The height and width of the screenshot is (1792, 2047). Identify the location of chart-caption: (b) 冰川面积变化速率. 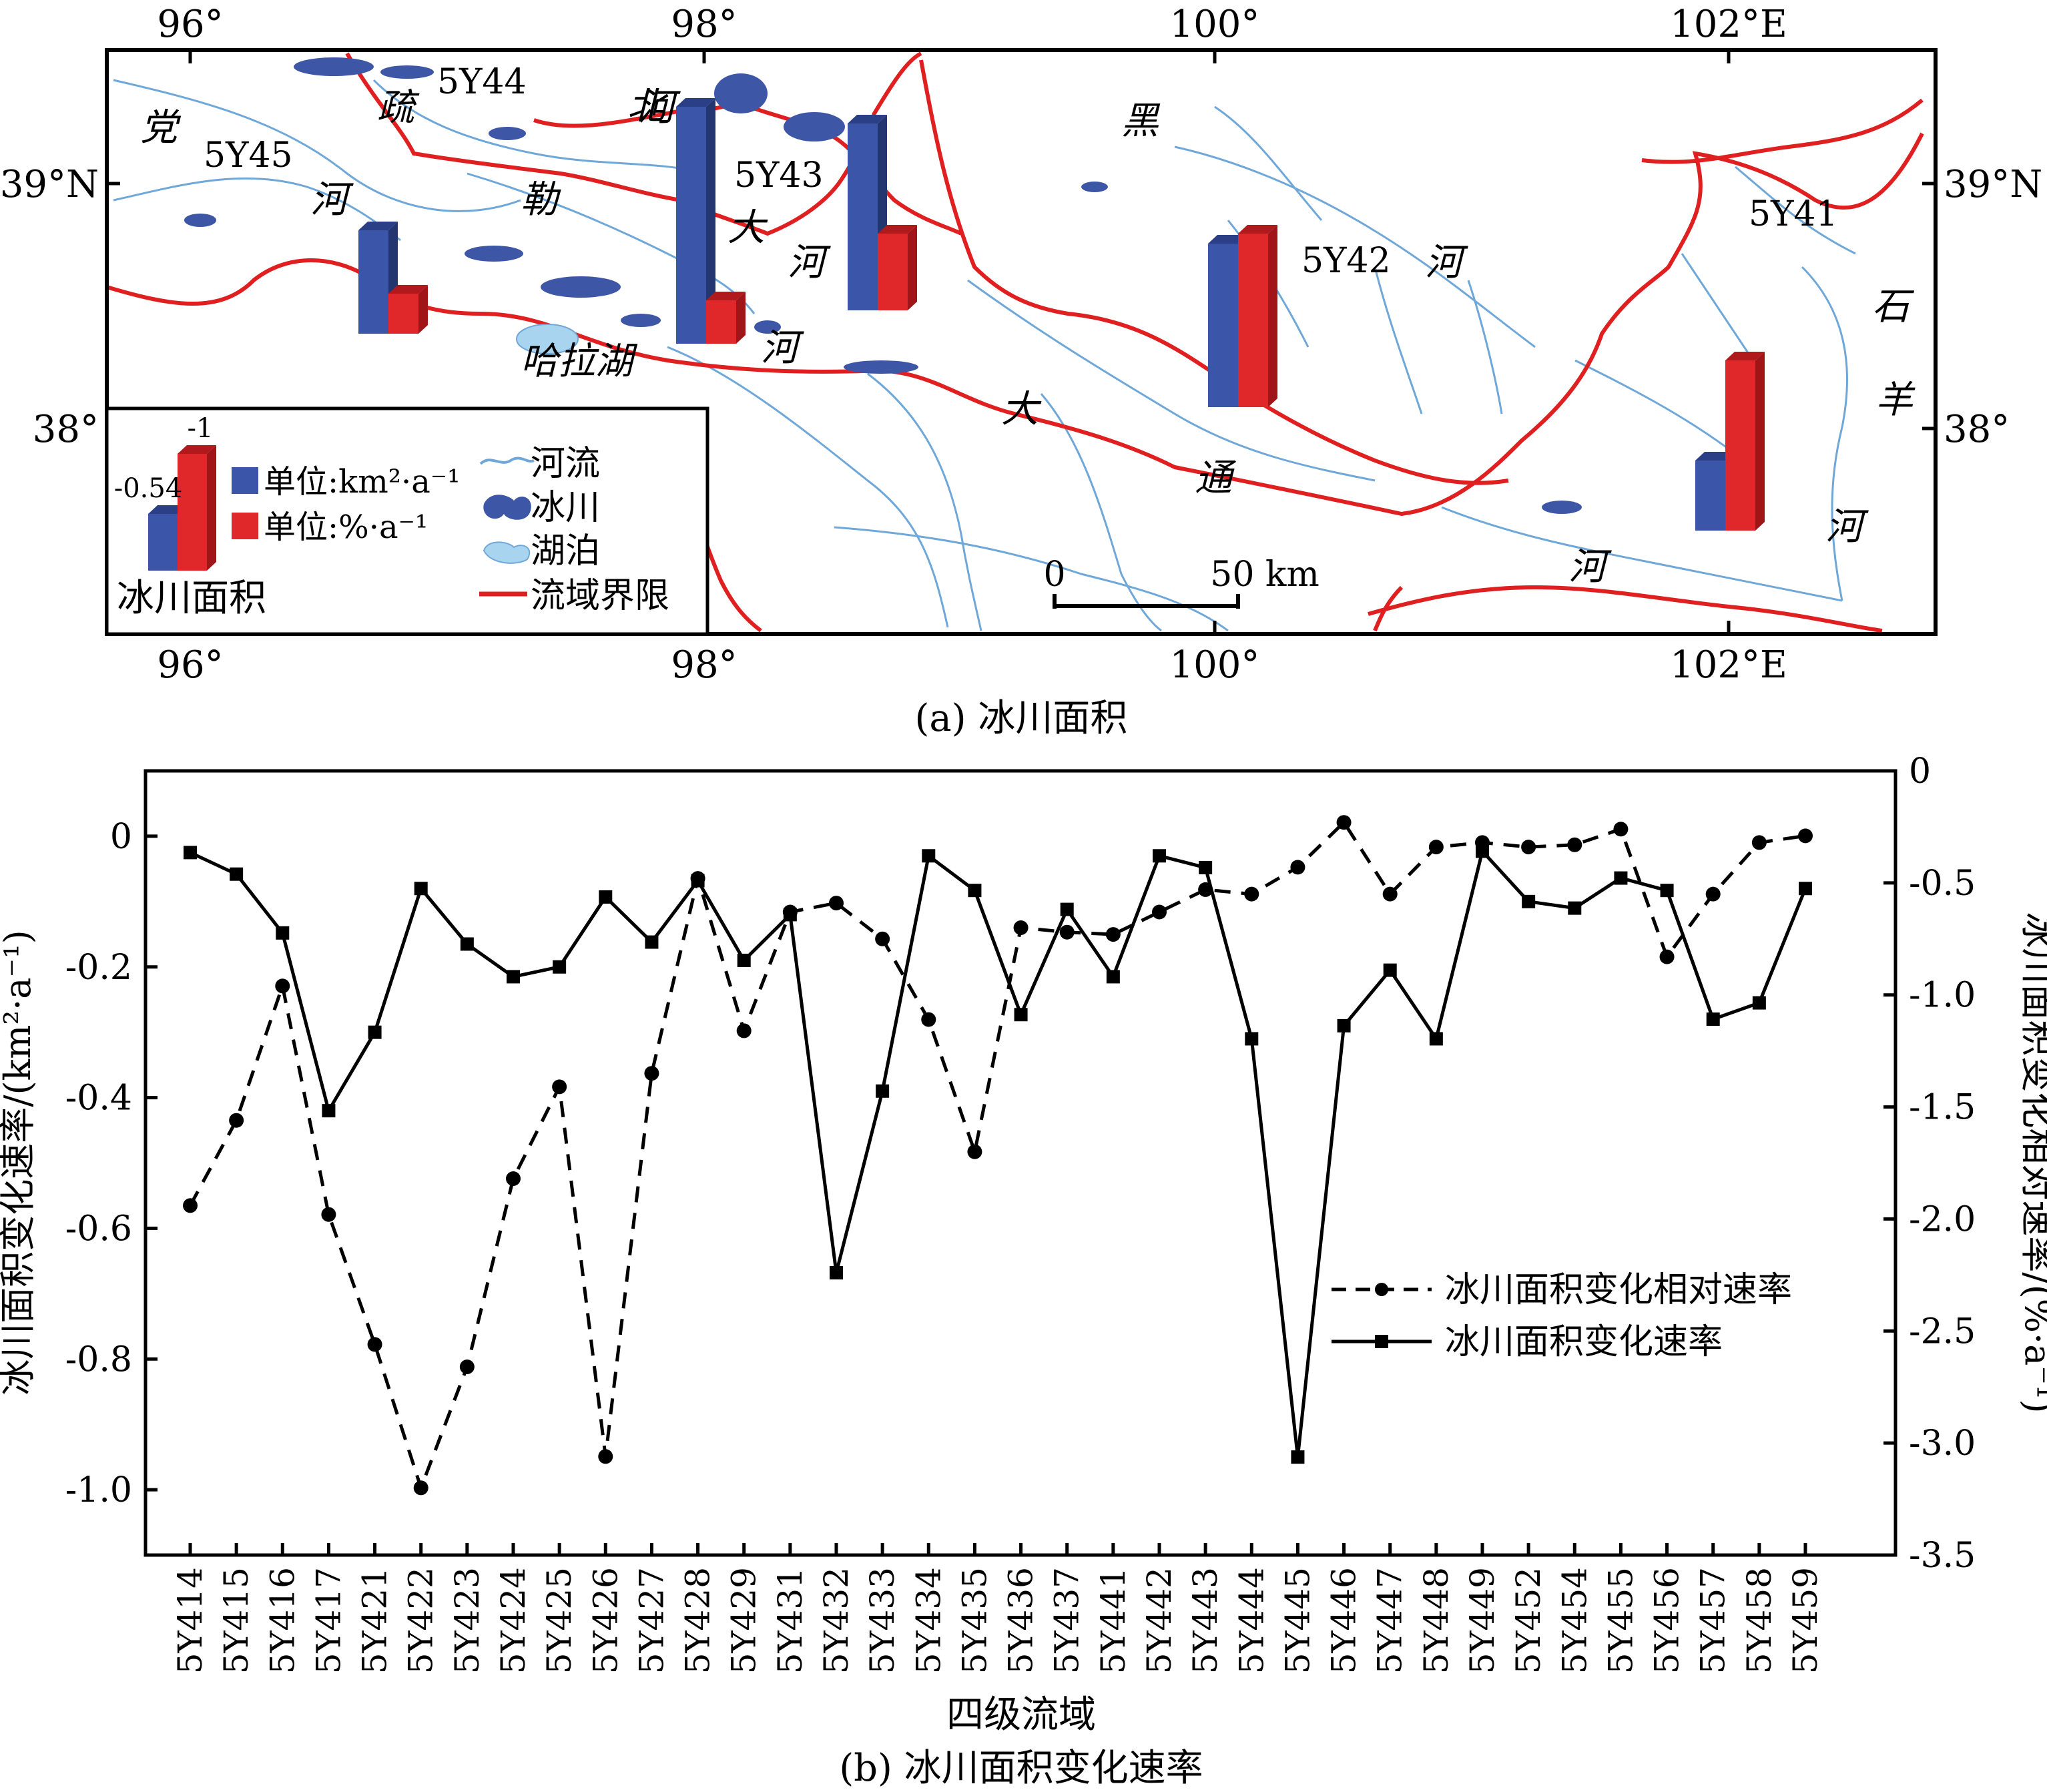
(1021, 1768).